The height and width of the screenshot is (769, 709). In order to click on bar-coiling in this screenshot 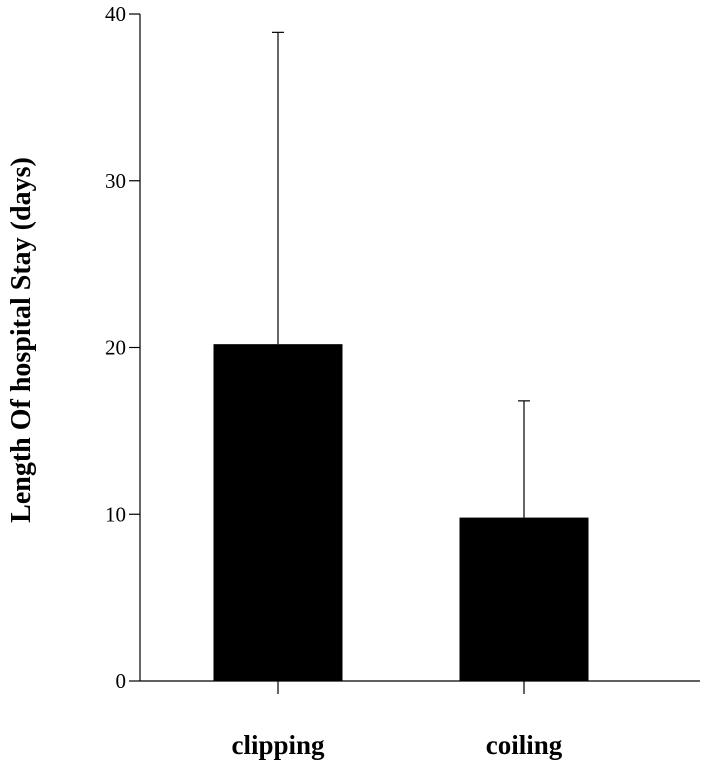, I will do `click(524, 599)`.